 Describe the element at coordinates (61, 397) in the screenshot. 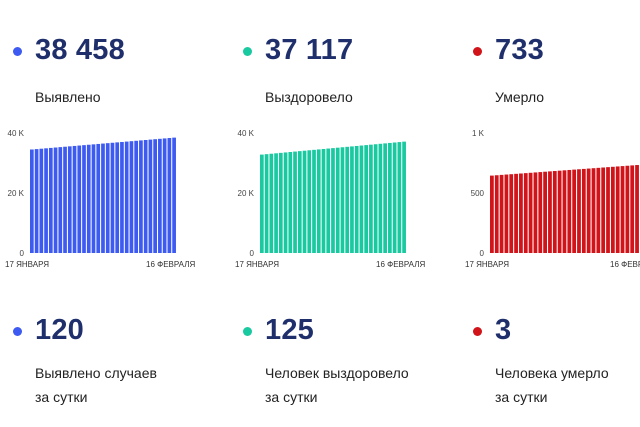

I see `daily-detected-label-line2: за сутки` at that location.